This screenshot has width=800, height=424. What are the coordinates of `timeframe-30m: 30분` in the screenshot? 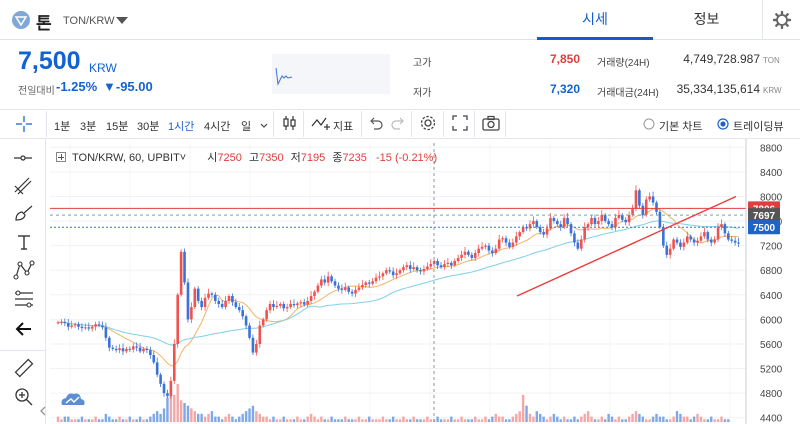 It's located at (148, 127).